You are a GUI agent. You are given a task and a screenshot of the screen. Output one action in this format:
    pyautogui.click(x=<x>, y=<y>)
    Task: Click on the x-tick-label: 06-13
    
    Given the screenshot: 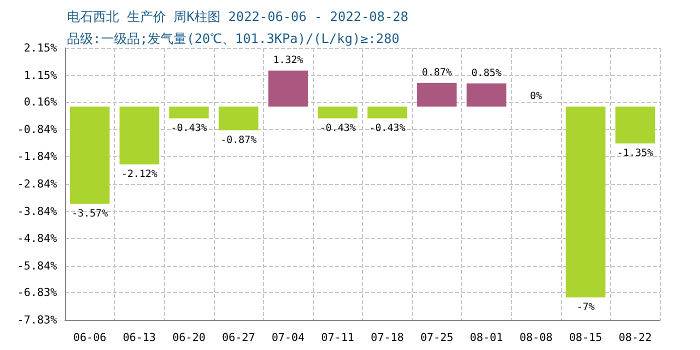 What is the action you would take?
    pyautogui.click(x=139, y=337)
    